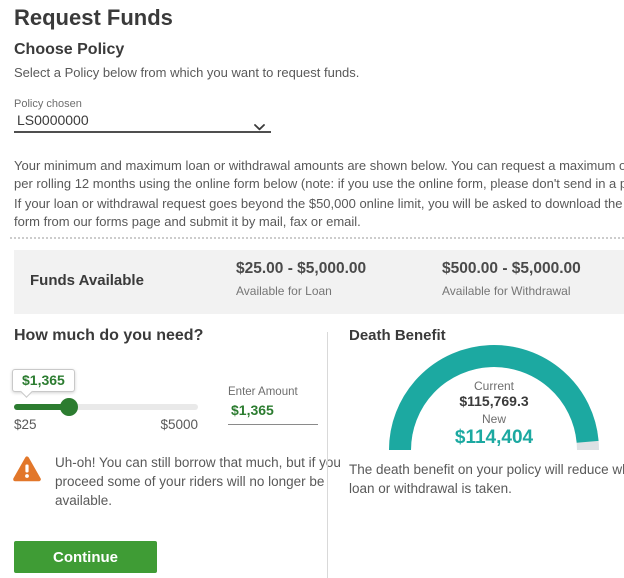  I want to click on amount-slider-fill, so click(41, 407).